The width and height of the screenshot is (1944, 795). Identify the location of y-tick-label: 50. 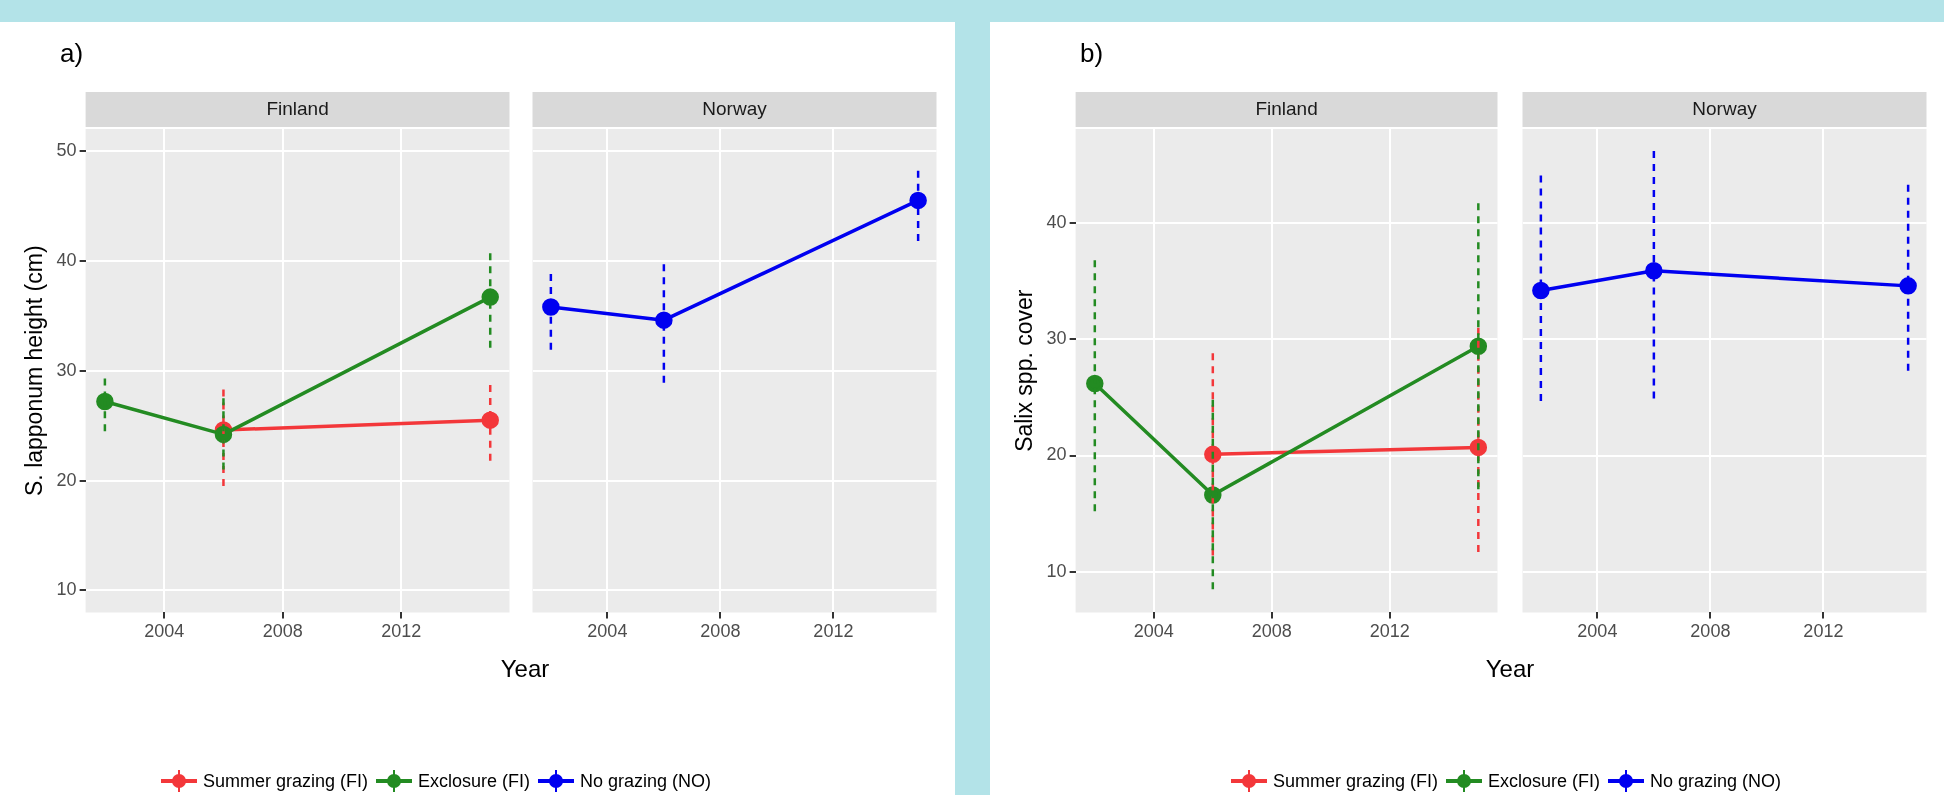
(66, 149).